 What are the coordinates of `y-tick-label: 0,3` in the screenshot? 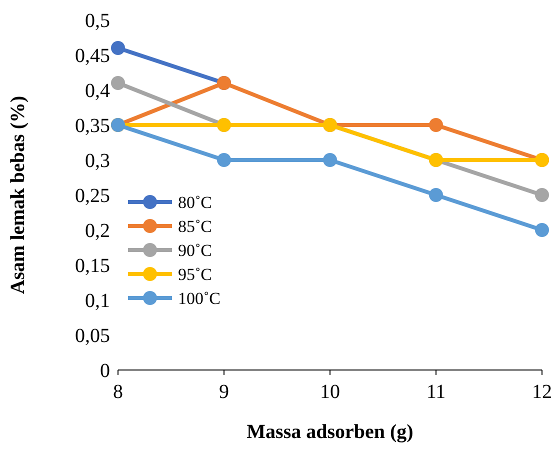 It's located at (97, 161).